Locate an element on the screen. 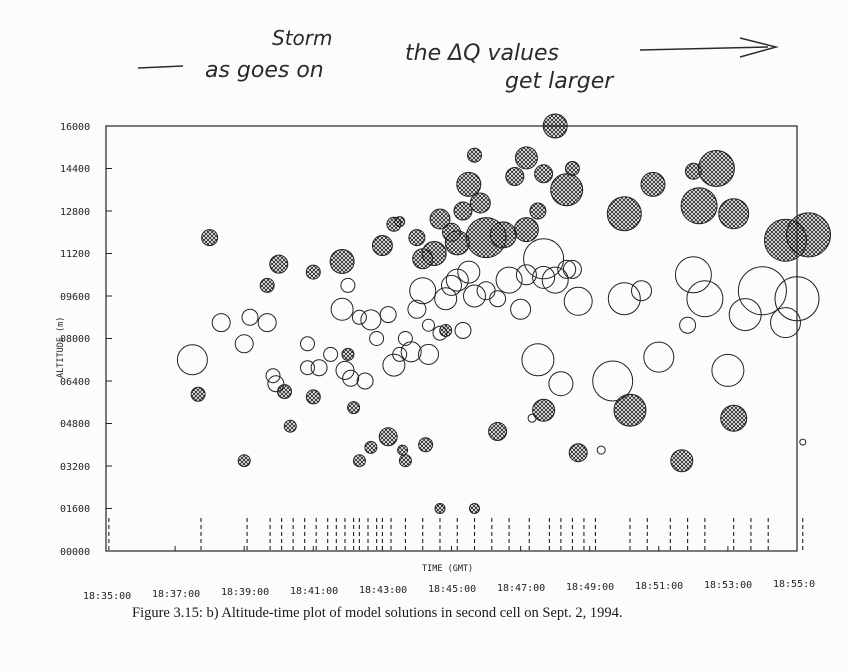 The height and width of the screenshot is (672, 848). y-tick-label: 03200 is located at coordinates (75, 467).